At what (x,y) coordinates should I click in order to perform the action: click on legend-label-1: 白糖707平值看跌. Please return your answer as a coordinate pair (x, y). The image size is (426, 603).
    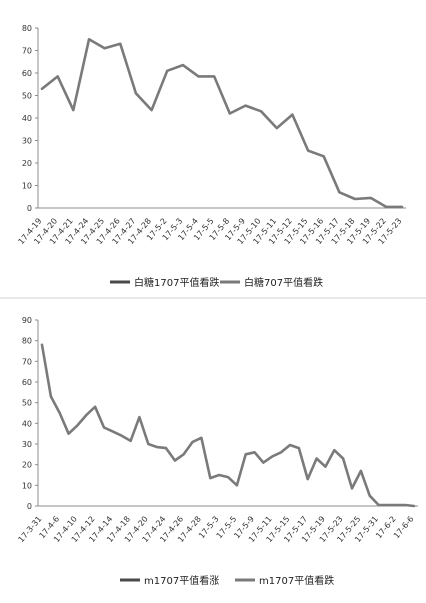
    Looking at the image, I should click on (283, 282).